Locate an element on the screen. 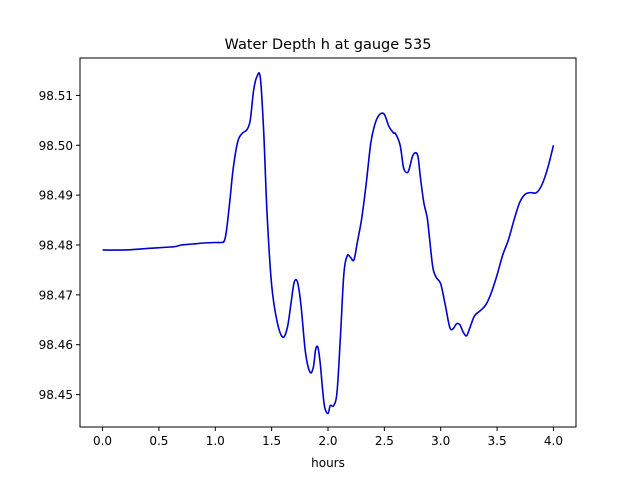  y-tick-label: 98.46 is located at coordinates (56, 345).